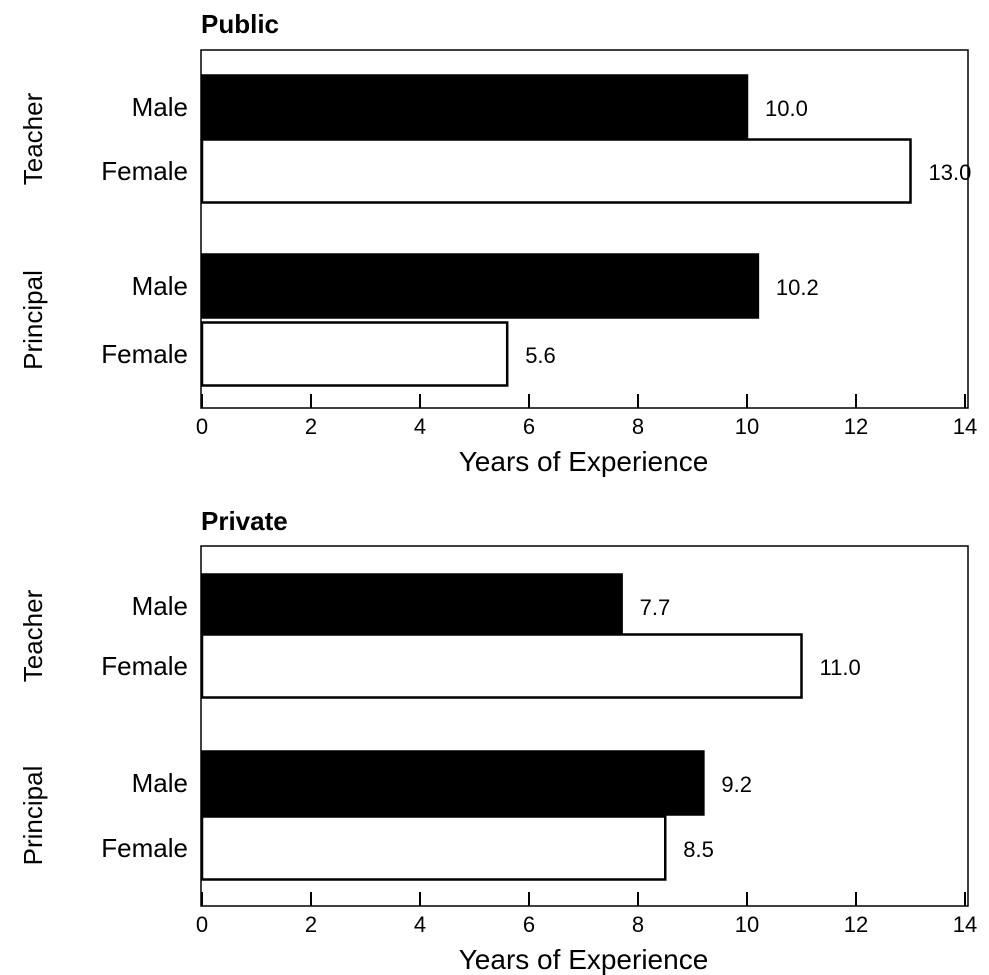 This screenshot has width=989, height=975. Describe the element at coordinates (160, 107) in the screenshot. I see `panel-1-teacher-male-category-label: Male` at that location.